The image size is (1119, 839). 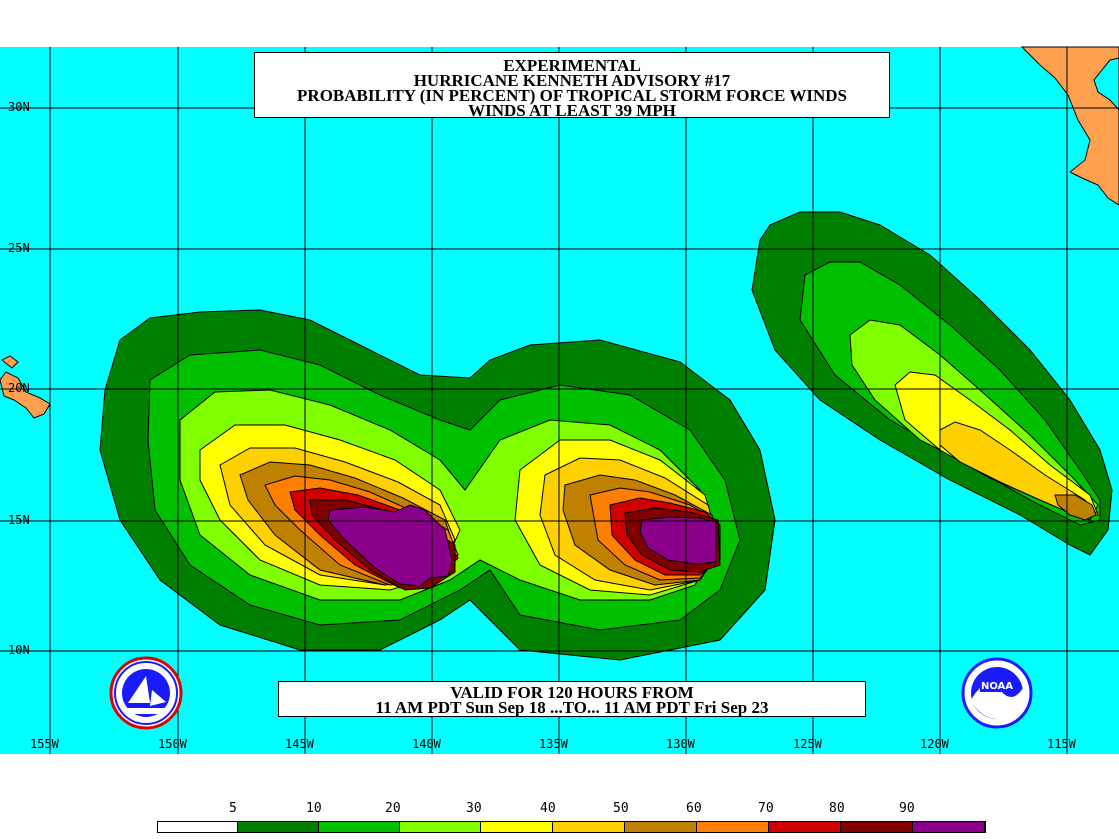 What do you see at coordinates (694, 808) in the screenshot?
I see `legend-value: 60` at bounding box center [694, 808].